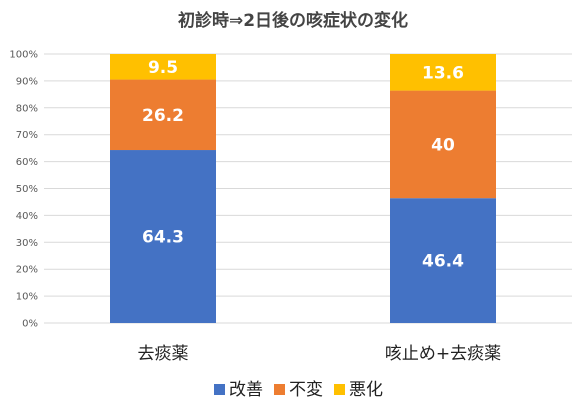  Describe the element at coordinates (306, 390) in the screenshot. I see `legend-label: 不変` at that location.